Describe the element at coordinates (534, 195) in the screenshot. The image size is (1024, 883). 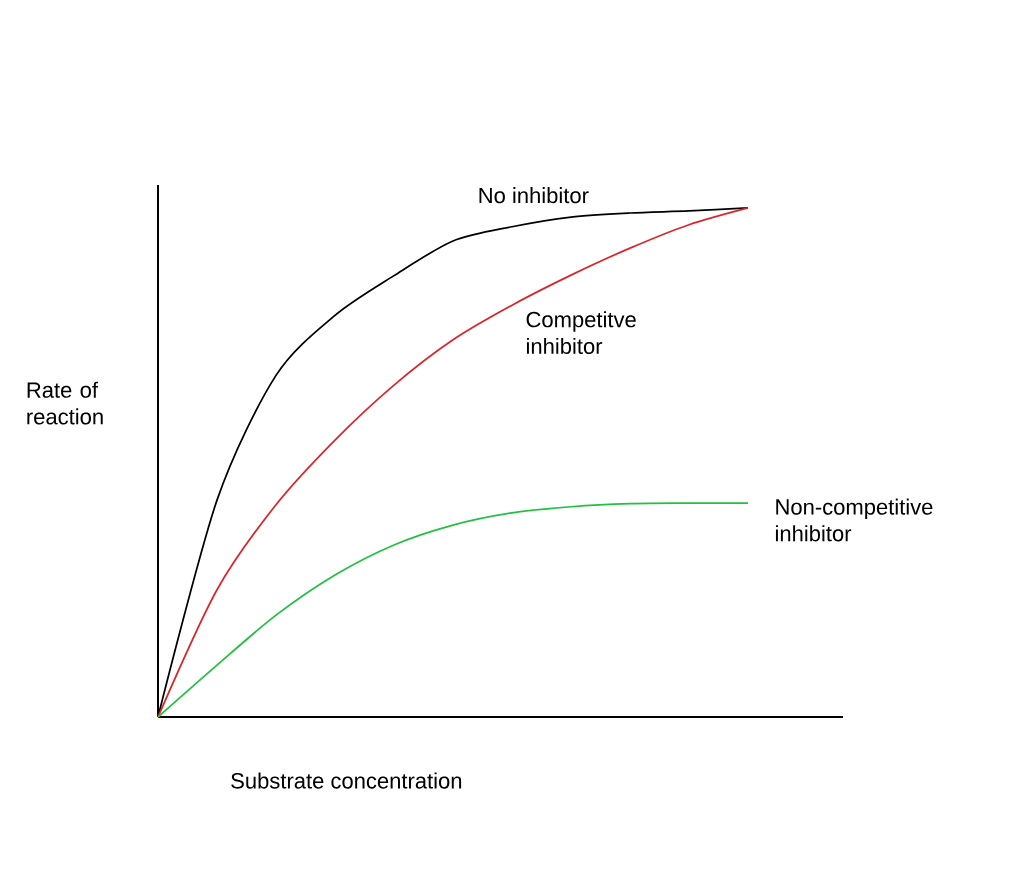
I see `series-label: No inhibitor` at that location.